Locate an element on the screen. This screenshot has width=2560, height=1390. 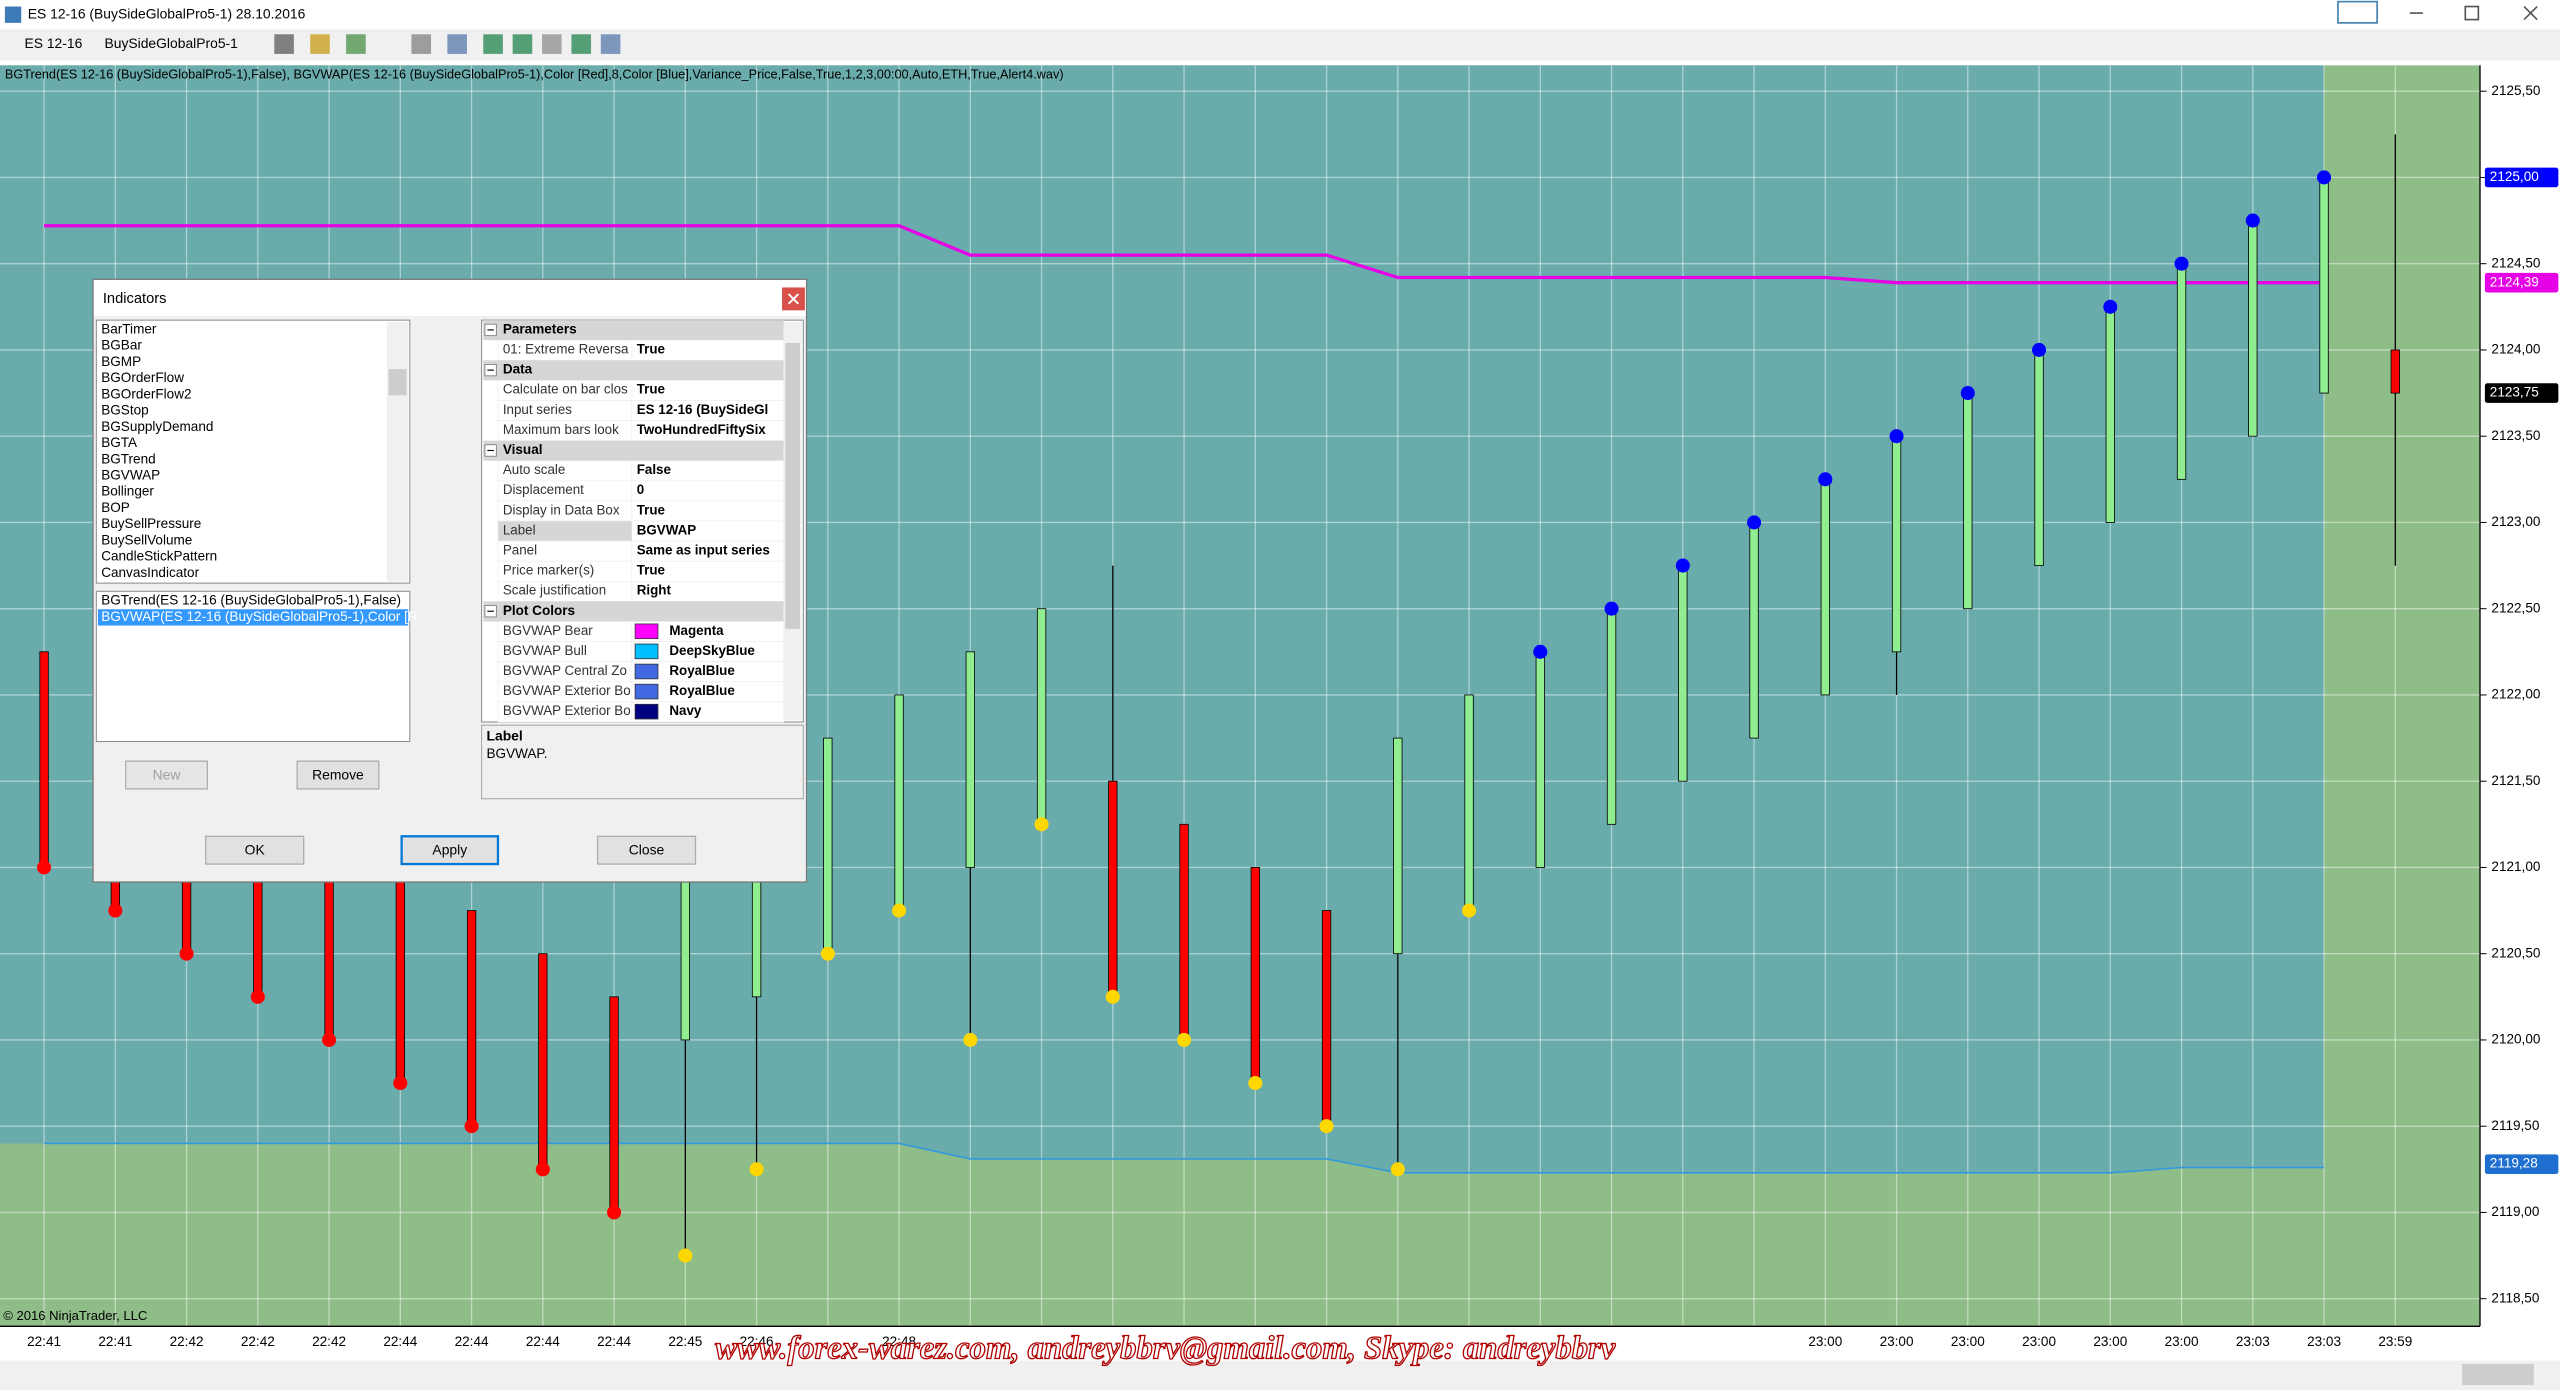
description-box is located at coordinates (643, 762).